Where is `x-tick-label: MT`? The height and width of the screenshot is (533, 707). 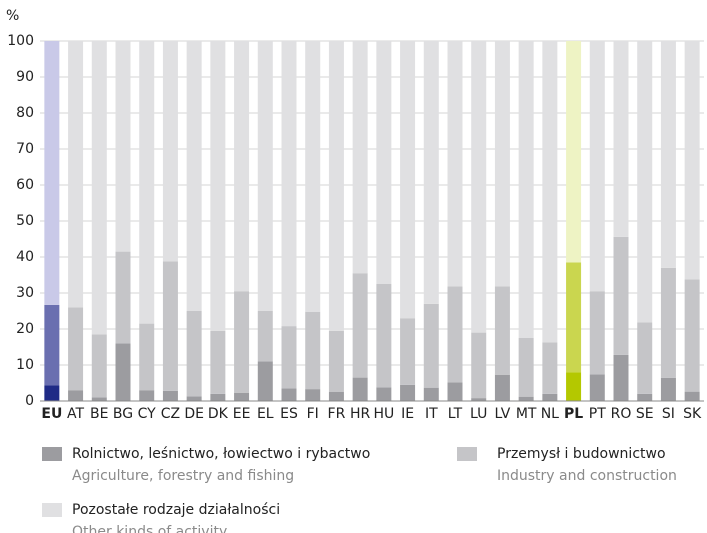
x-tick-label: MT is located at coordinates (526, 414).